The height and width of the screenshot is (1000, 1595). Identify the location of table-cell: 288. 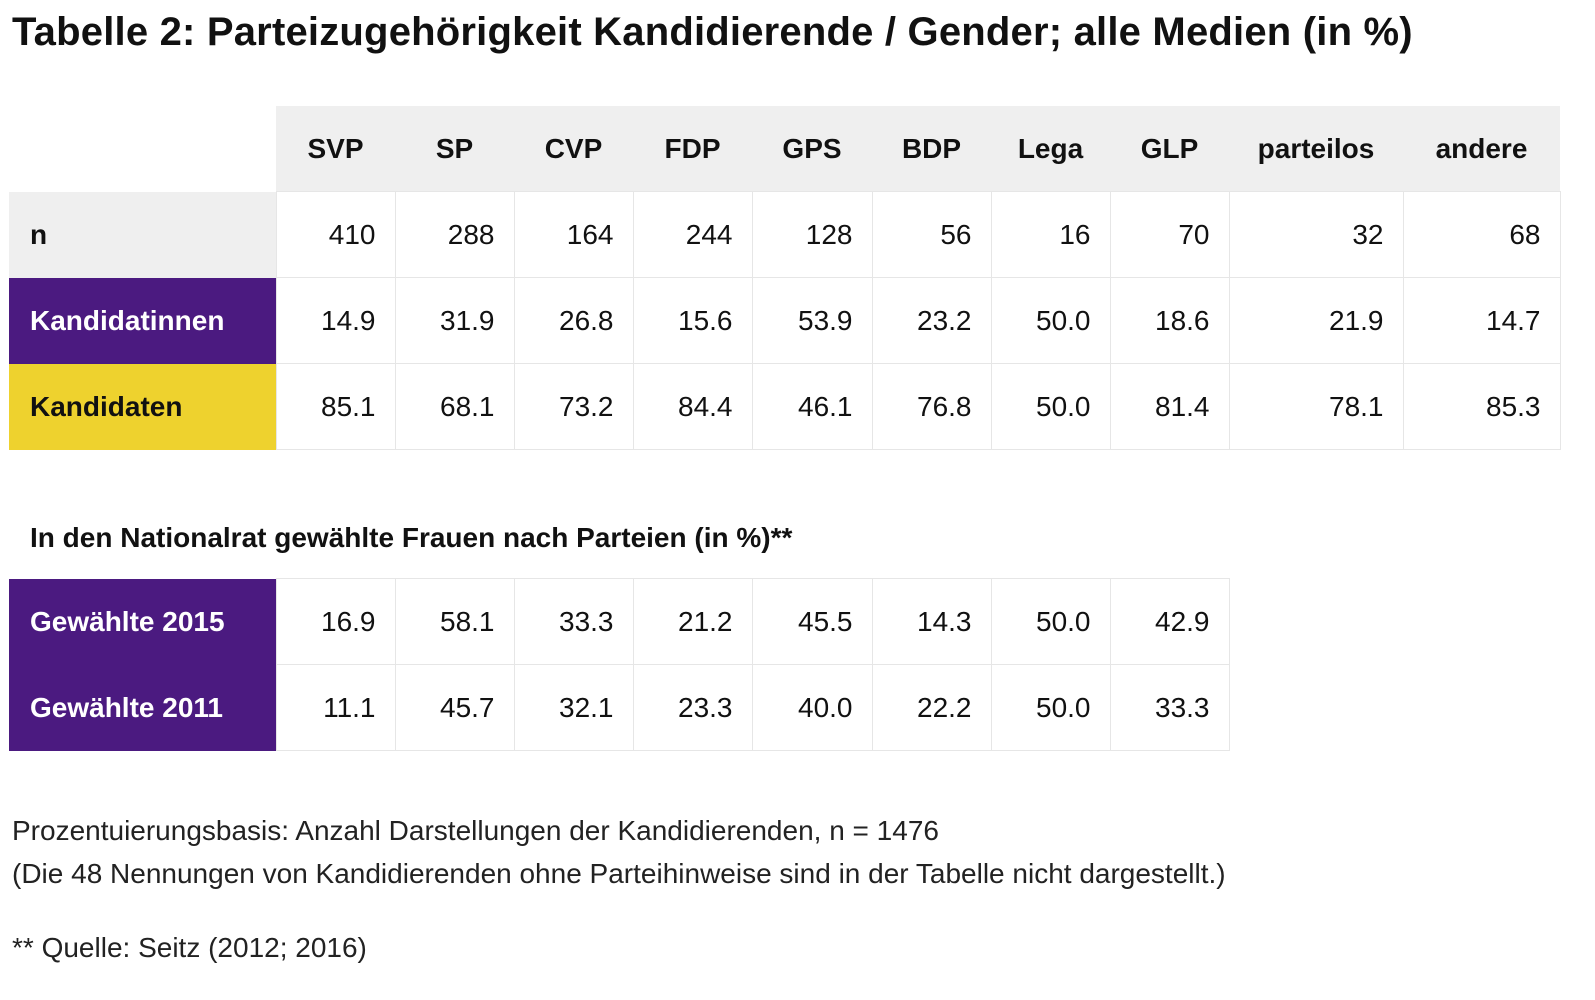
(454, 234).